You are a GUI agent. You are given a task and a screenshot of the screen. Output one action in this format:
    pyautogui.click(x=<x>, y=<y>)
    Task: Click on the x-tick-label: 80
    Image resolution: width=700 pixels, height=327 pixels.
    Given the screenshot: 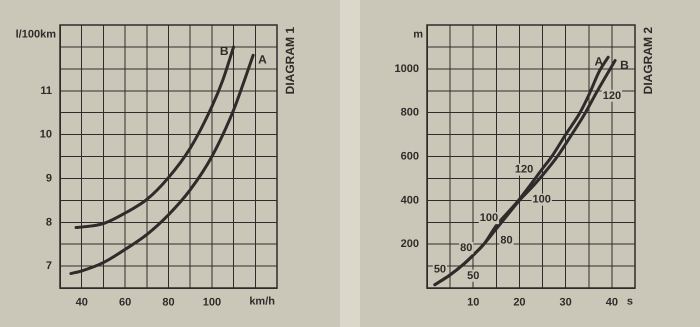 What is the action you would take?
    pyautogui.click(x=168, y=302)
    